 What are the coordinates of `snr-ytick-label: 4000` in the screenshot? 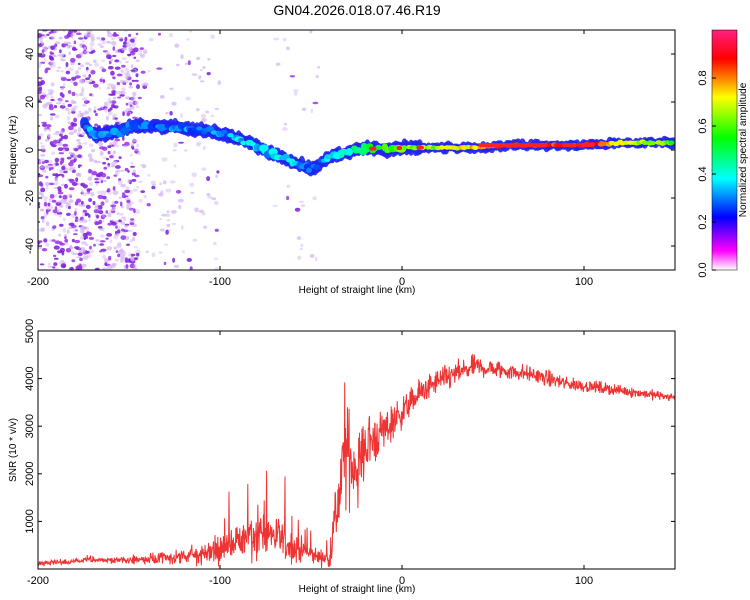 It's located at (30, 378).